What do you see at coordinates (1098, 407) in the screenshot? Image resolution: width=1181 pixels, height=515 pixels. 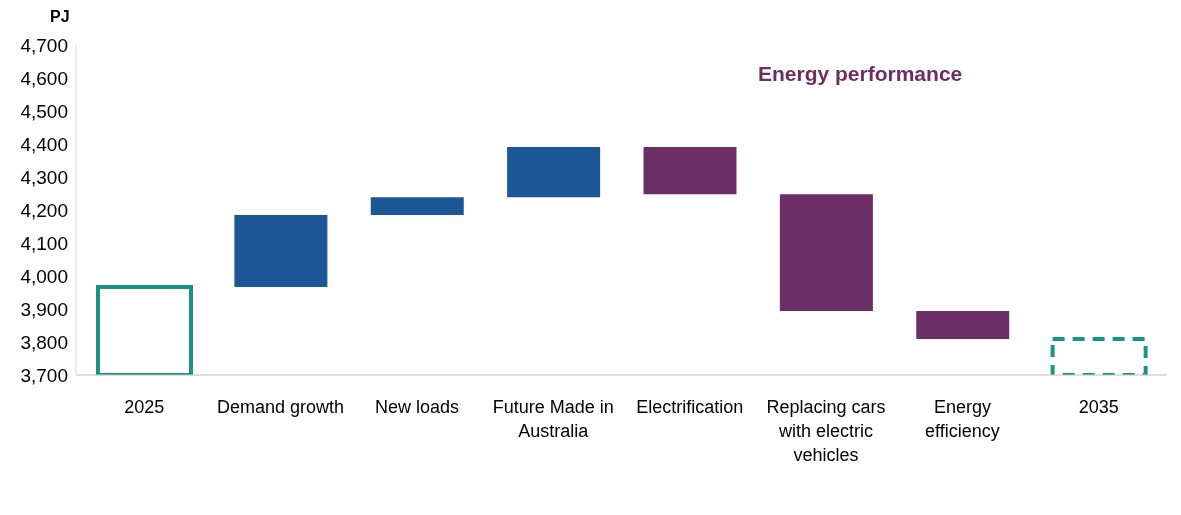 I see `x-tick-label: 2035` at bounding box center [1098, 407].